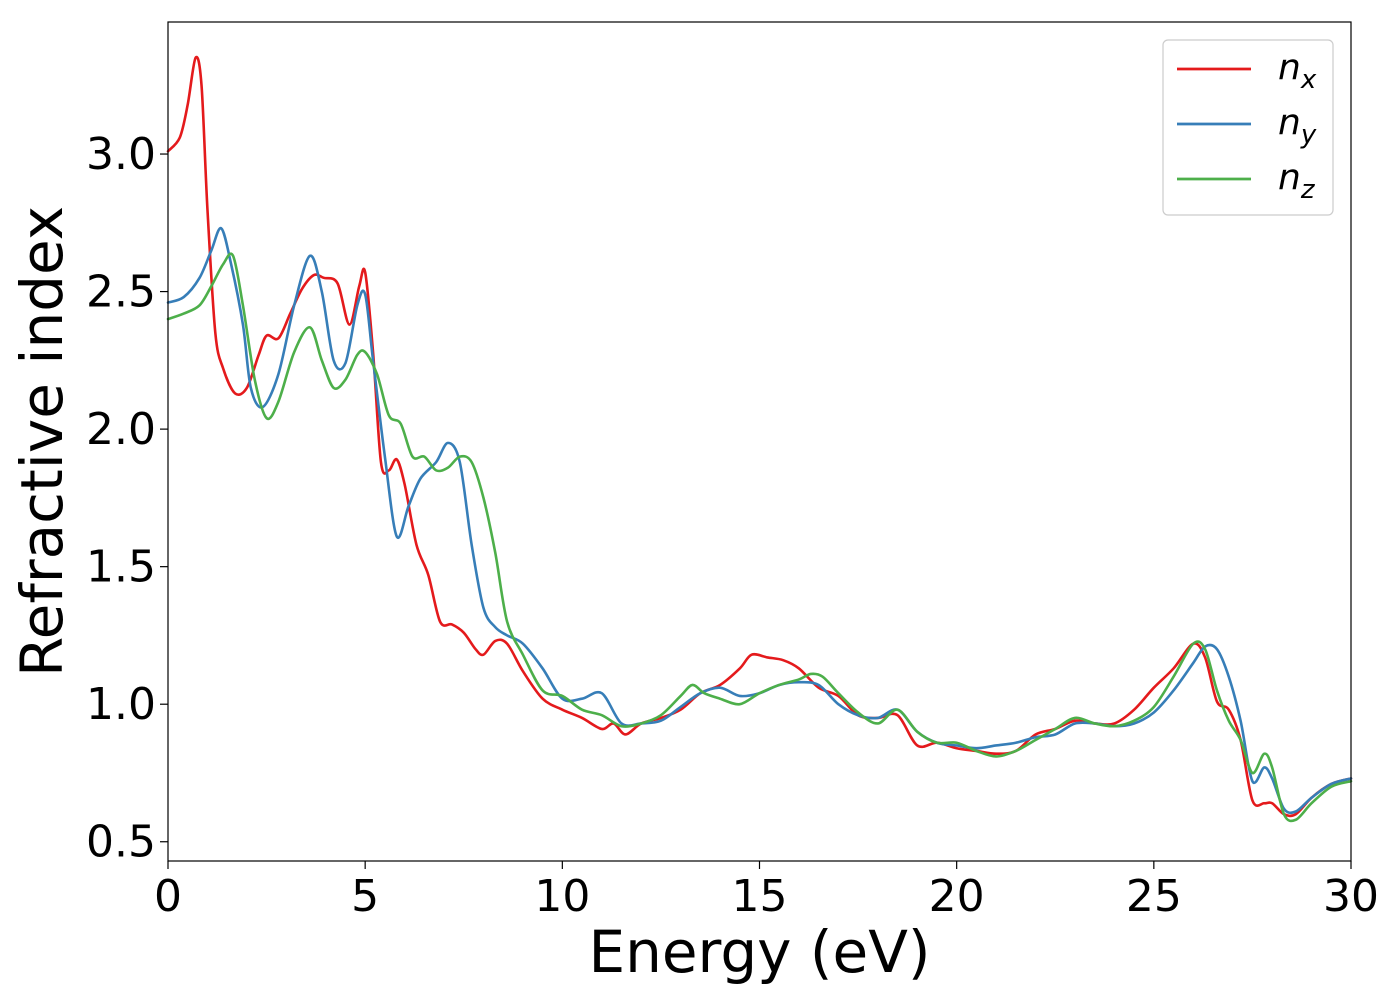 Image resolution: width=1400 pixels, height=1000 pixels. Describe the element at coordinates (42, 441) in the screenshot. I see `y-axis-label: Refractive index` at that location.